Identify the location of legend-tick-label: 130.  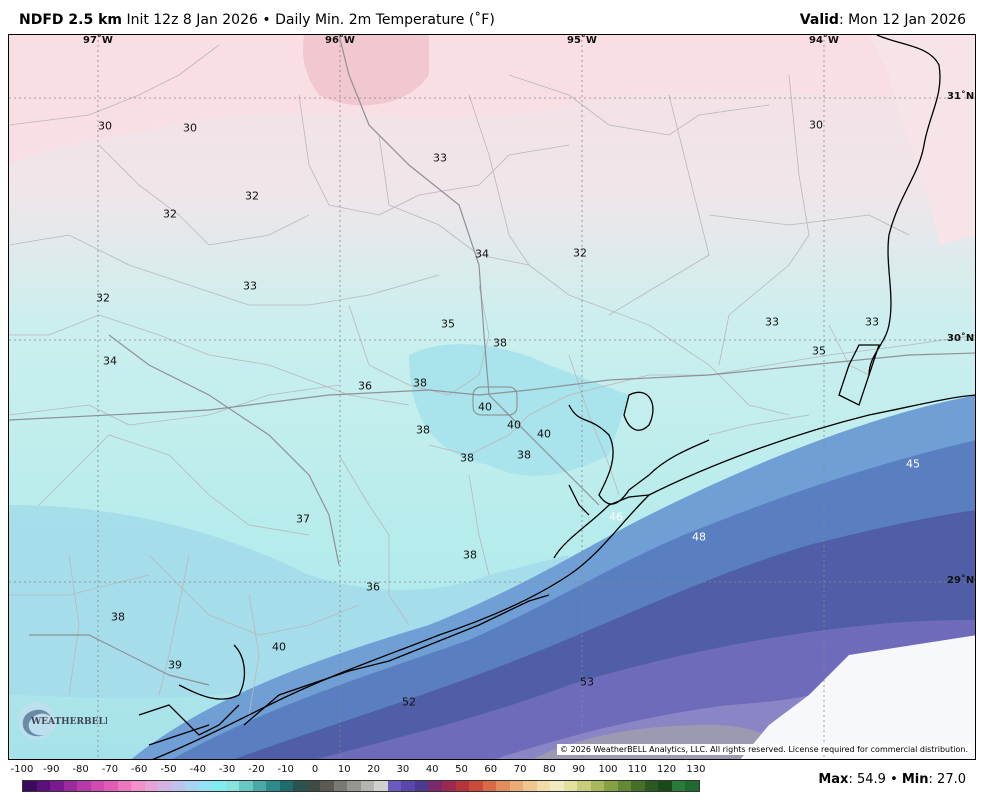
(696, 769).